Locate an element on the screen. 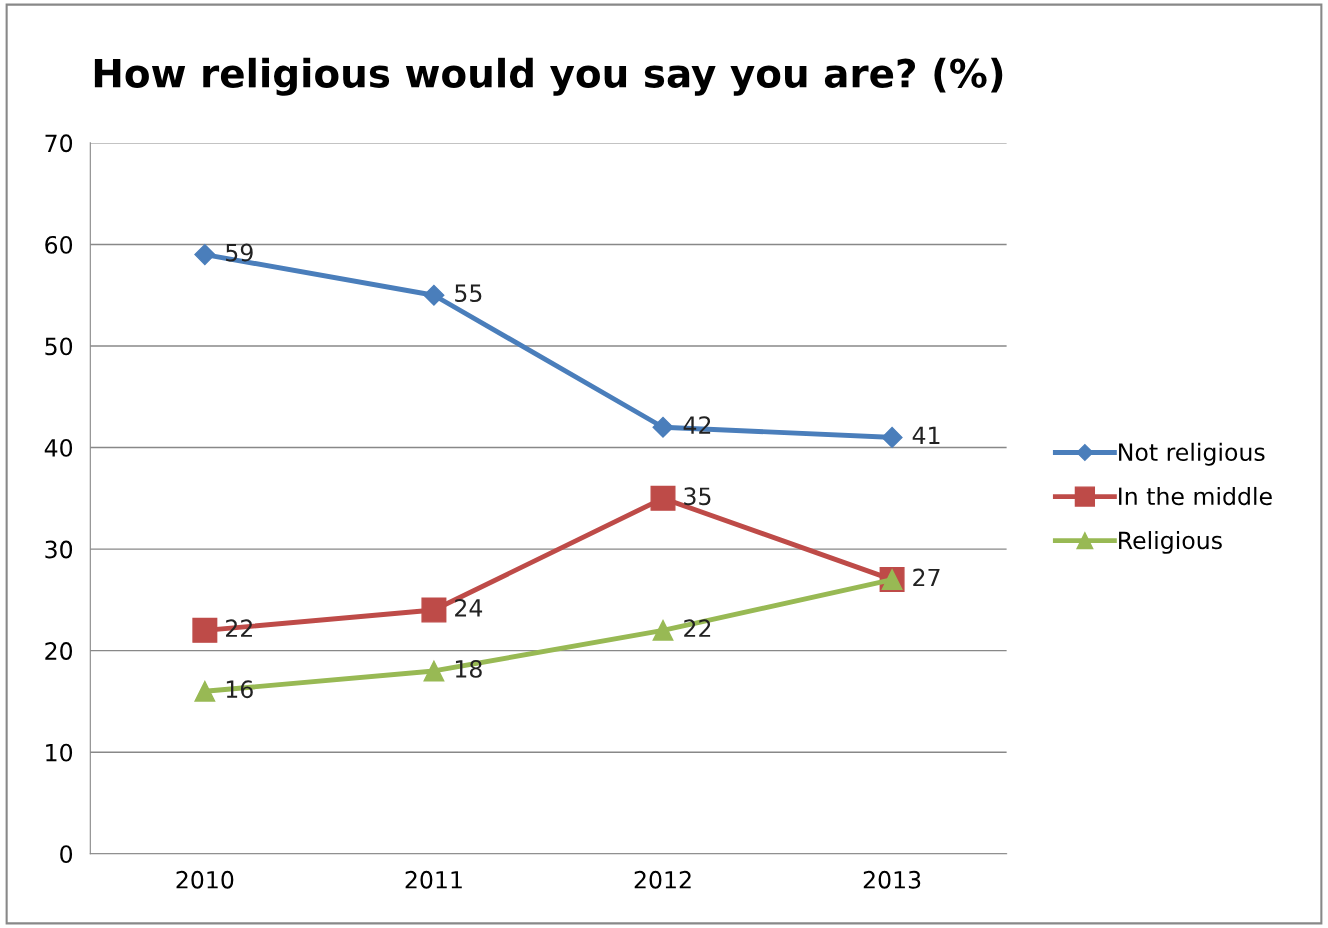 Image resolution: width=1328 pixels, height=928 pixels. data-label: 35 is located at coordinates (697, 496).